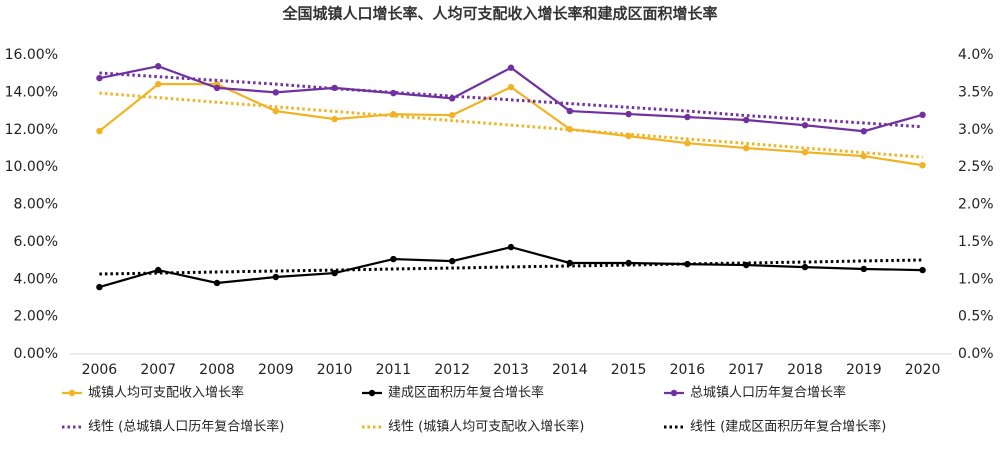 Image resolution: width=1000 pixels, height=453 pixels. I want to click on y-tick-label: 10.00%, so click(31, 167).